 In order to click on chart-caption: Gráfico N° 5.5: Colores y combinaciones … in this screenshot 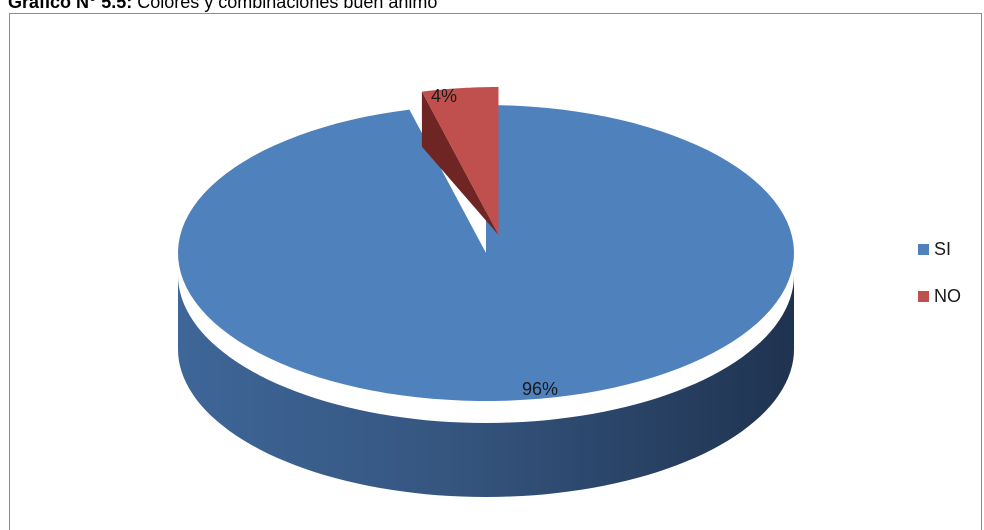, I will do `click(222, 6)`.